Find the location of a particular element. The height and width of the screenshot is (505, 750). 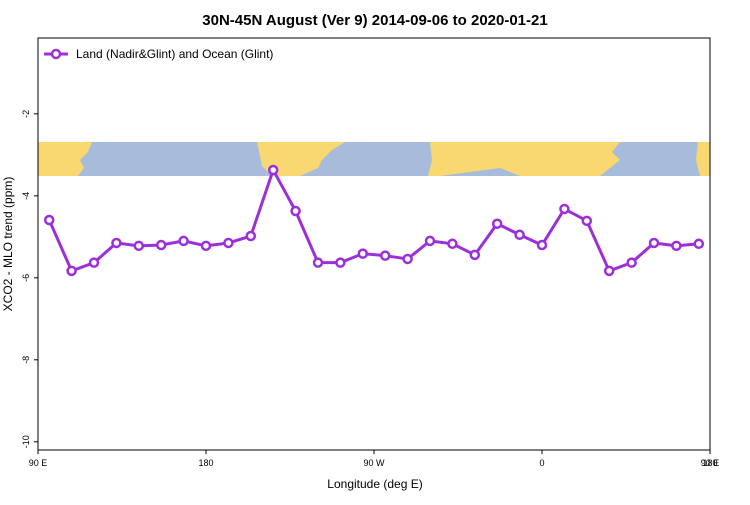

x-tick-label: 0 is located at coordinates (541, 463).